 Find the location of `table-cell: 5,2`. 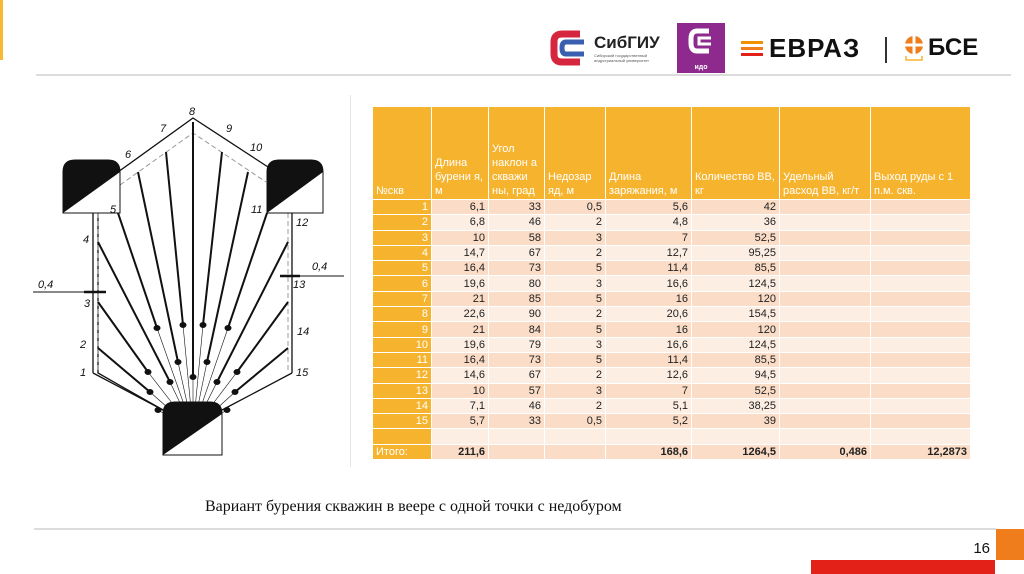

table-cell: 5,2 is located at coordinates (648, 421).